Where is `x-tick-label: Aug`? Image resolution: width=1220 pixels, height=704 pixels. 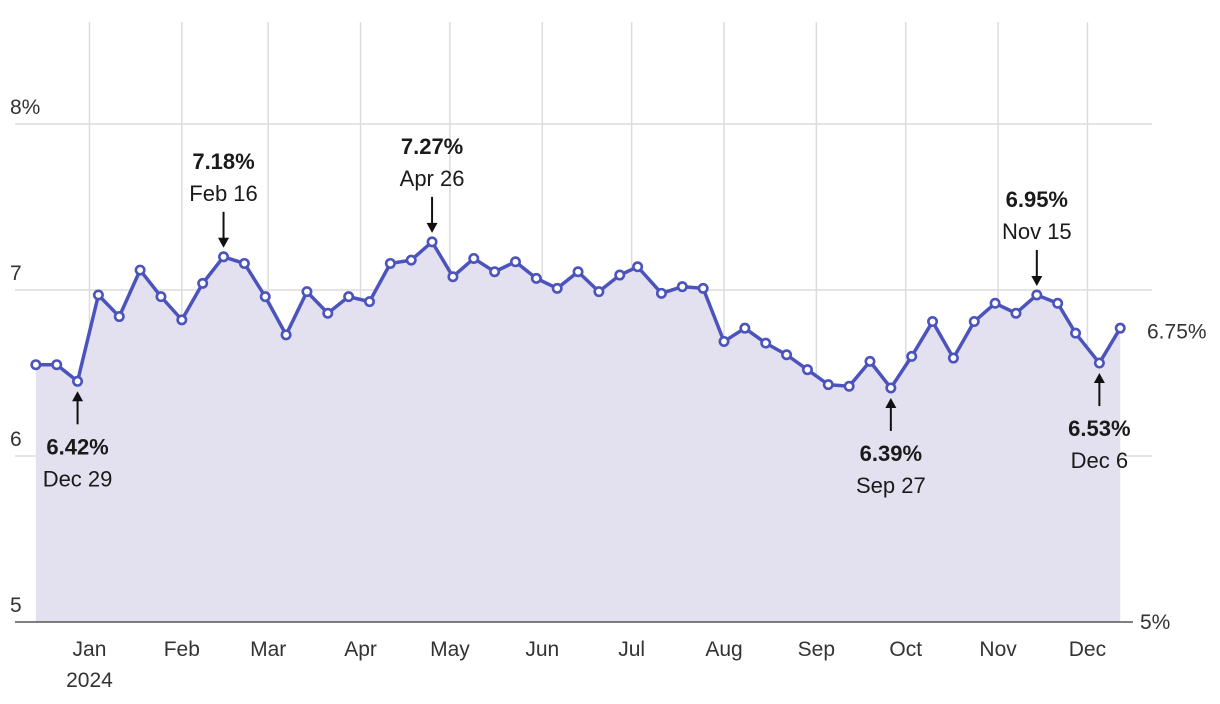 x-tick-label: Aug is located at coordinates (723, 649).